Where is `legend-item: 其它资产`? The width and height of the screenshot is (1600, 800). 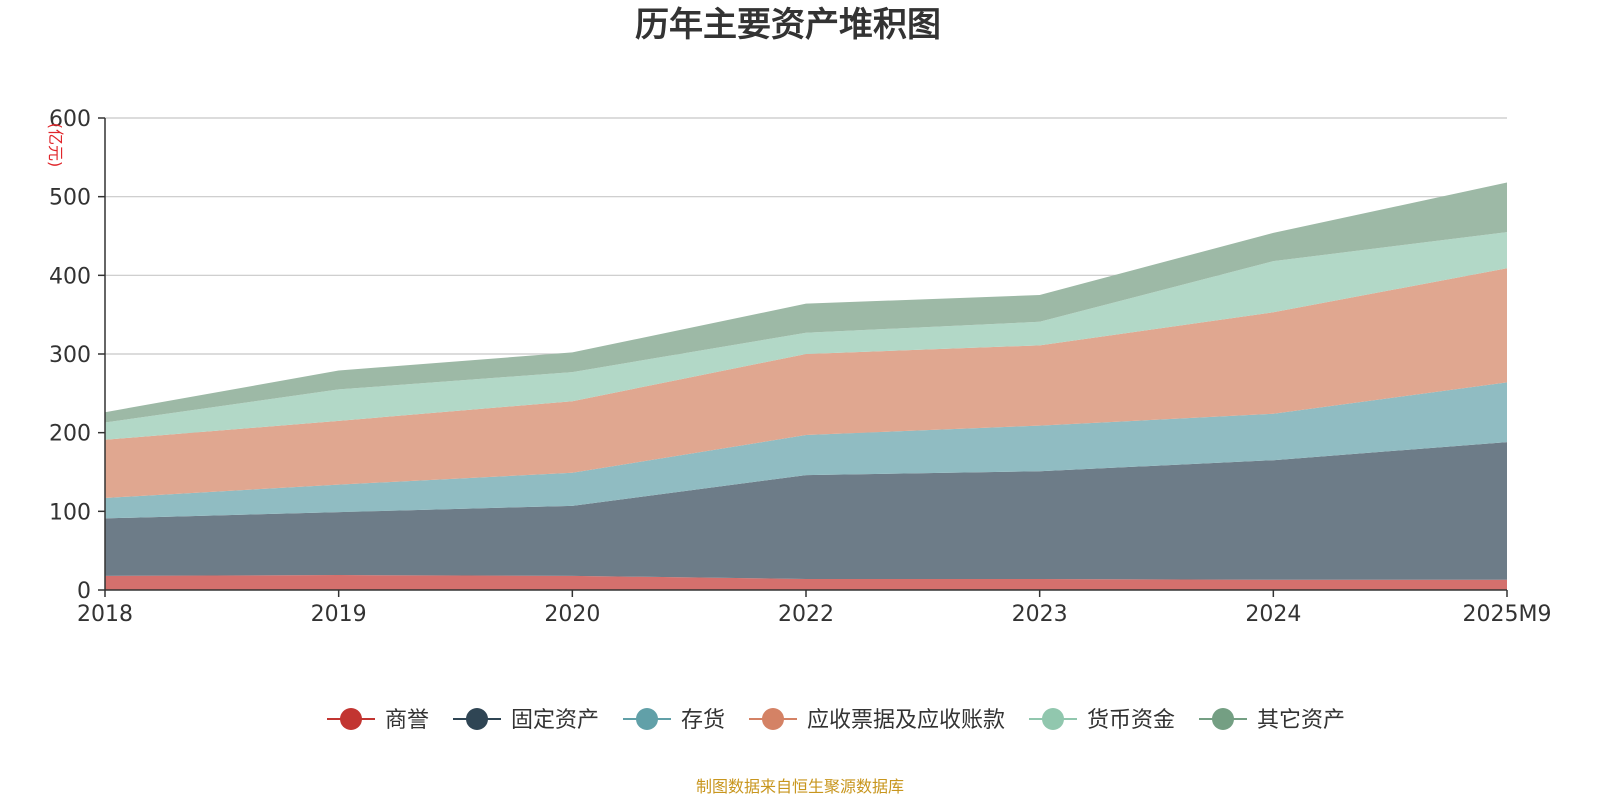
legend-item: 其它资产 is located at coordinates (1272, 720).